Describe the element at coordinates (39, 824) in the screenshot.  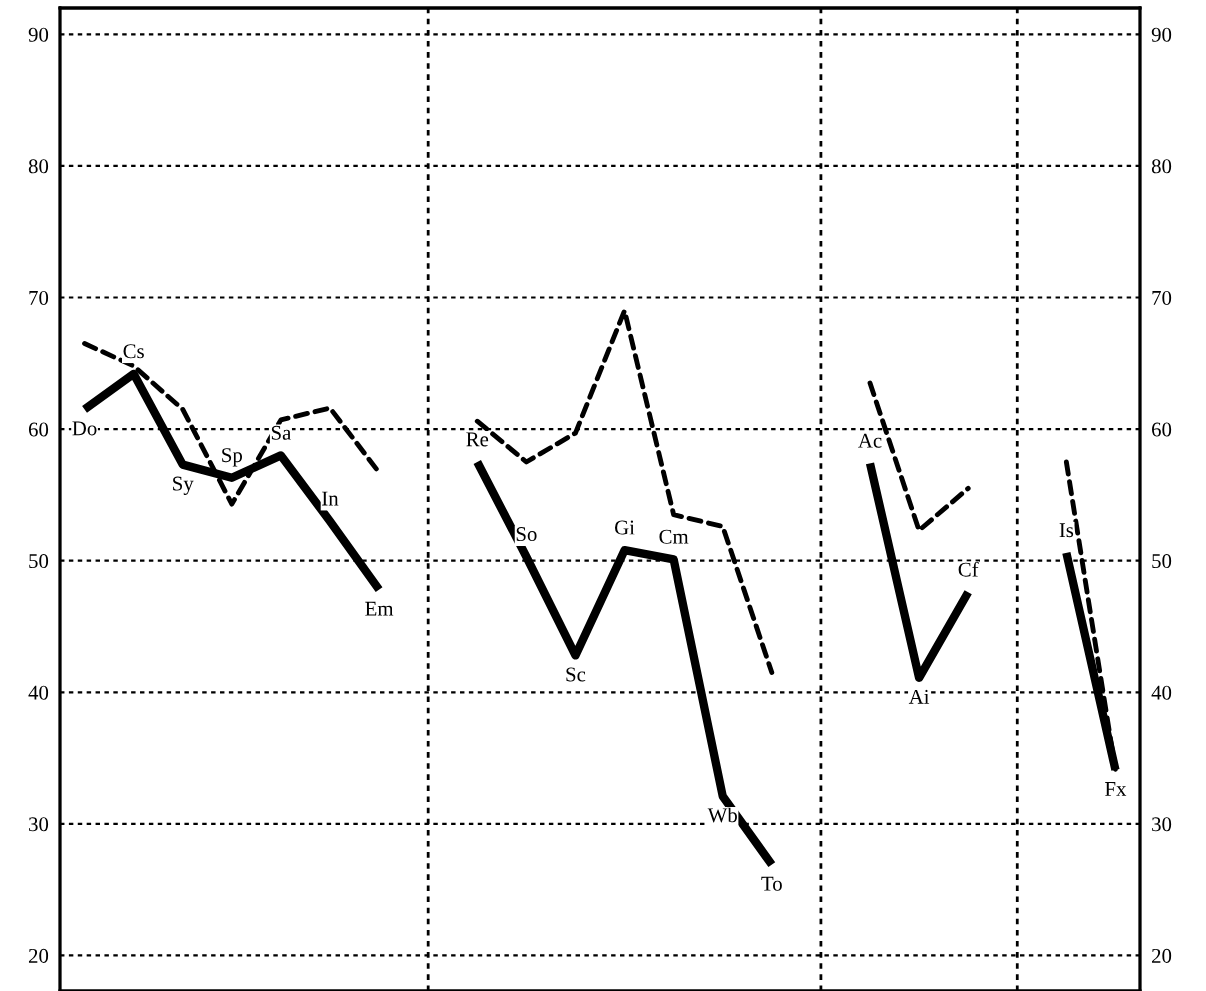
I see `y-tick-label: 30` at that location.